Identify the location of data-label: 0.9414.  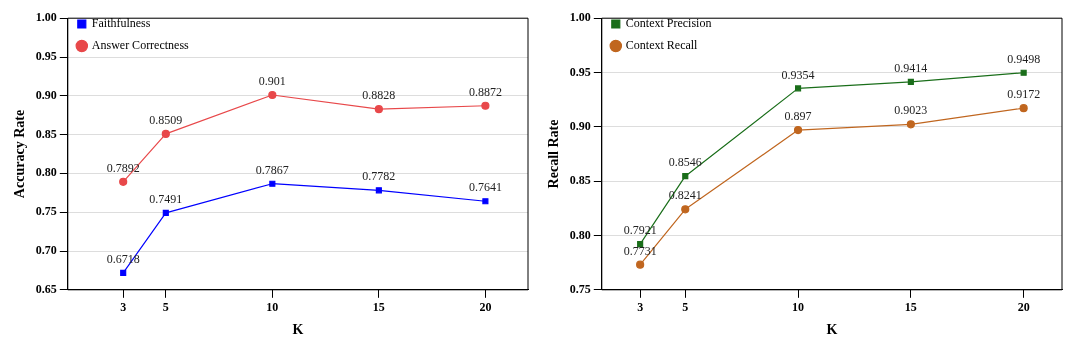
(911, 68).